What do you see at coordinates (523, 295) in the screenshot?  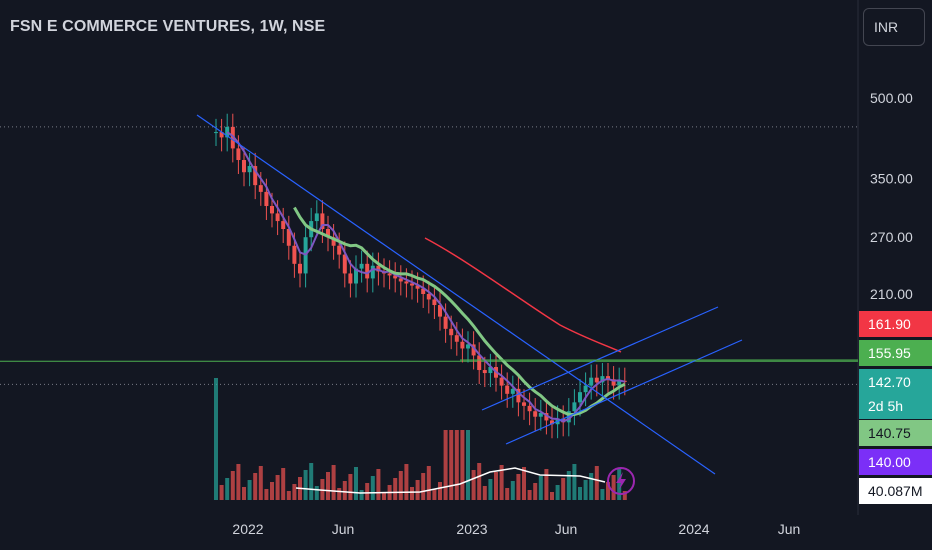 I see `ma-red-line` at bounding box center [523, 295].